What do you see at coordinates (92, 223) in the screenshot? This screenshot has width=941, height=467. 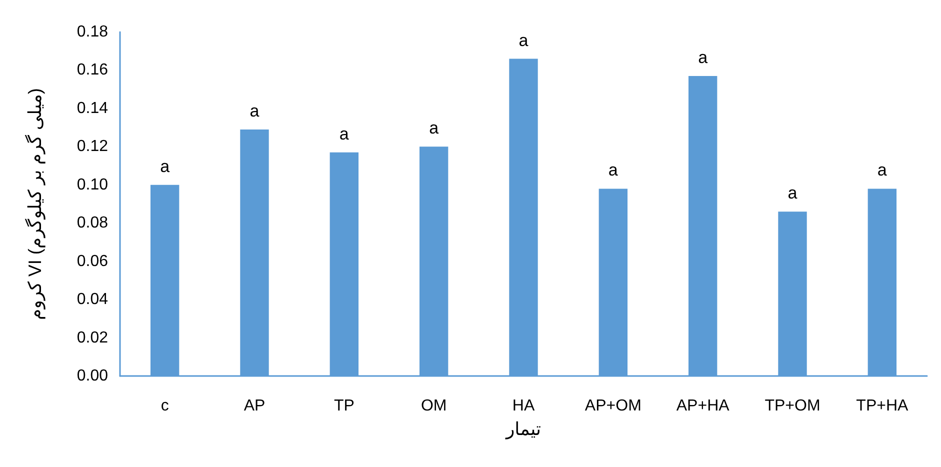 I see `y-tick-label: 0.08` at bounding box center [92, 223].